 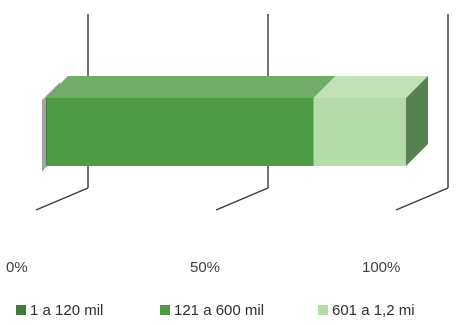 I want to click on legend-item-2: 121 a 600 mil, so click(x=212, y=310).